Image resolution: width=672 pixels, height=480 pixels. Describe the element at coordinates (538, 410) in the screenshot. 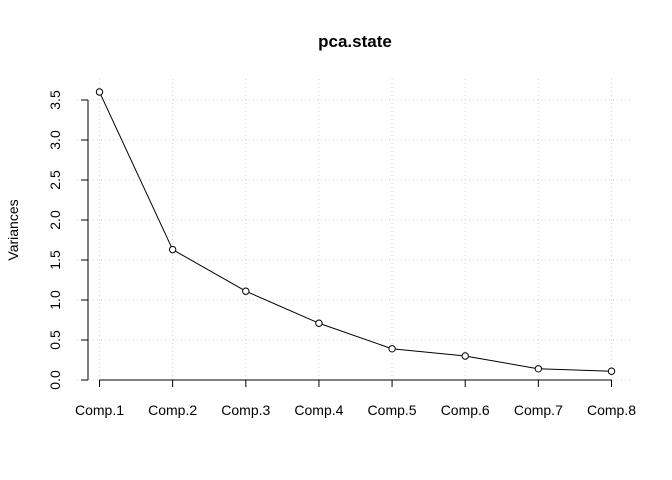

I see `x-tick-label: Comp.7` at that location.